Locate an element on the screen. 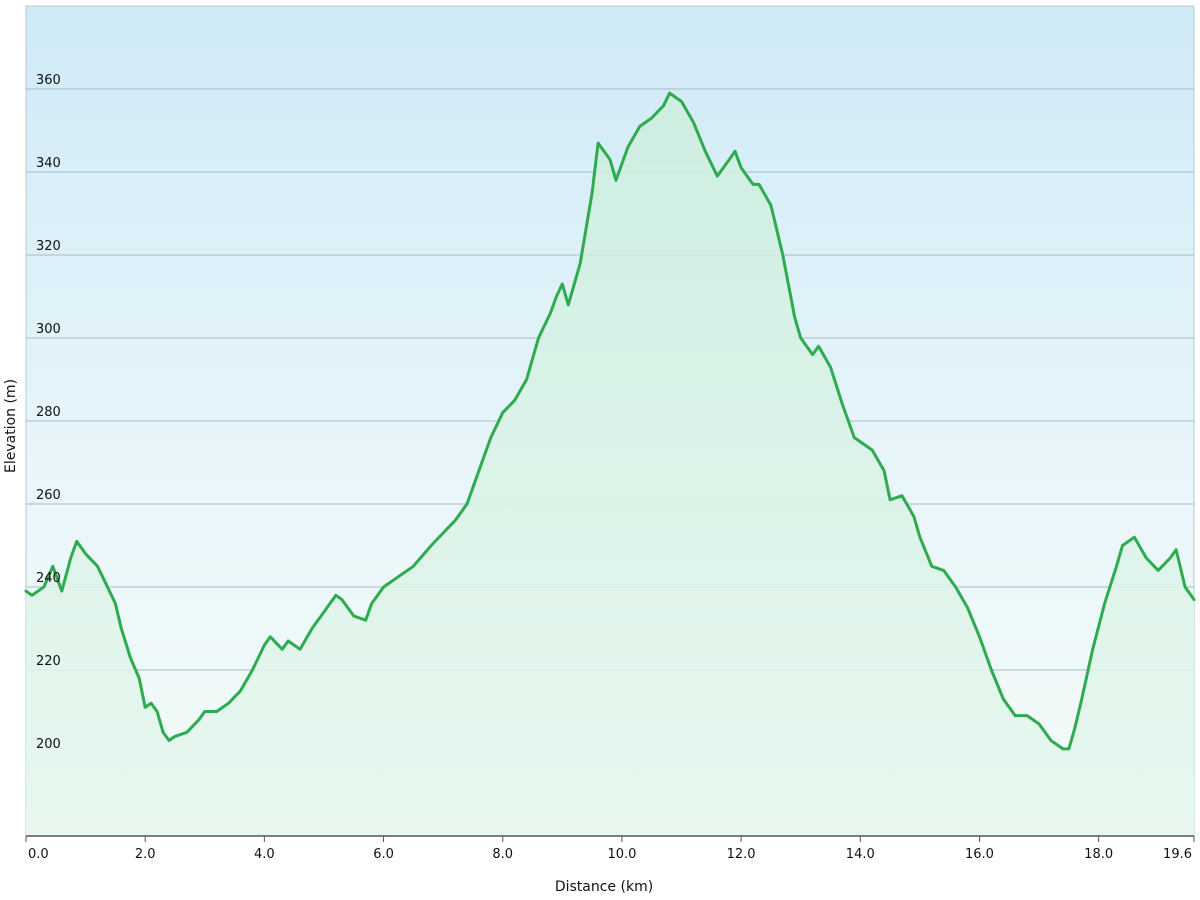  x-tick-label: 16.0 is located at coordinates (979, 854).